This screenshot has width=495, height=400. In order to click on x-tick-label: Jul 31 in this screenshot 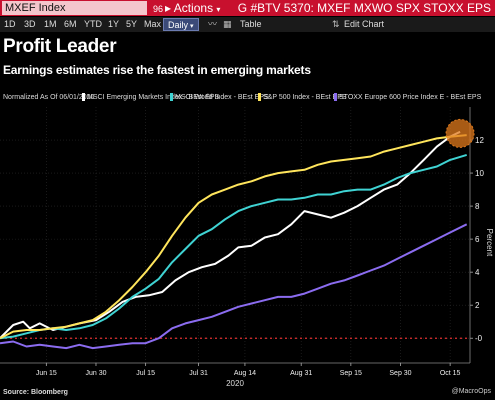, I will do `click(198, 373)`.